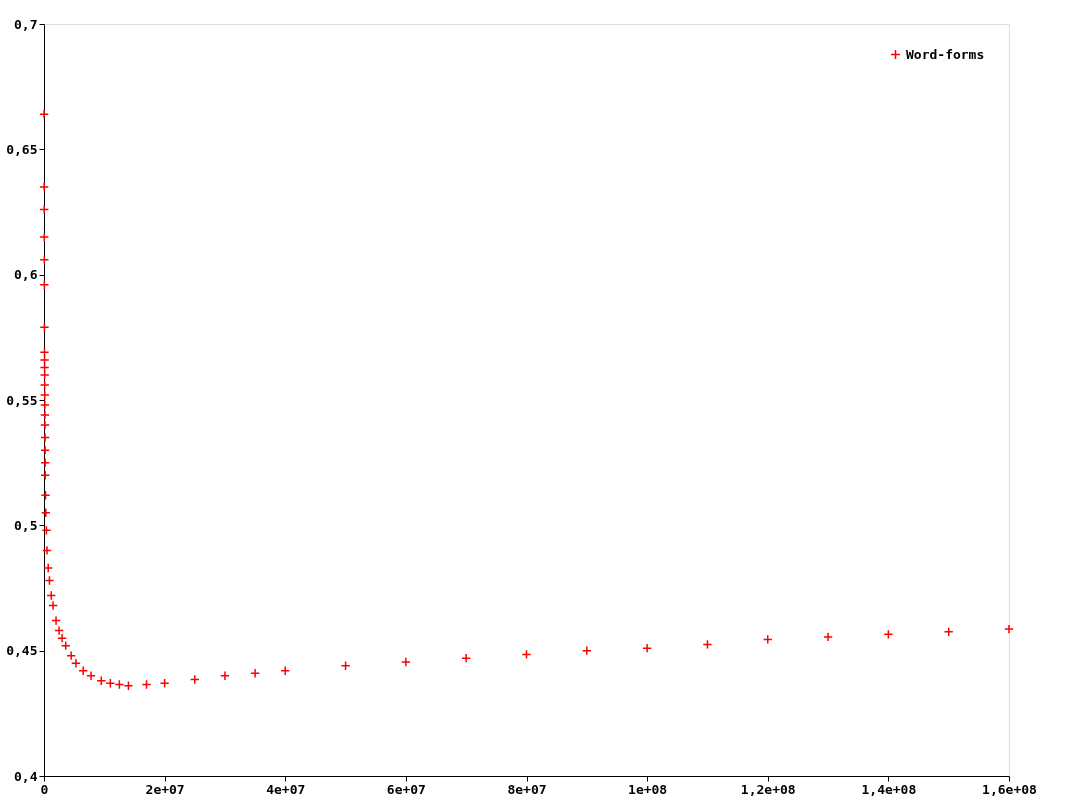  I want to click on y-tick-label: 0,4, so click(26, 776).